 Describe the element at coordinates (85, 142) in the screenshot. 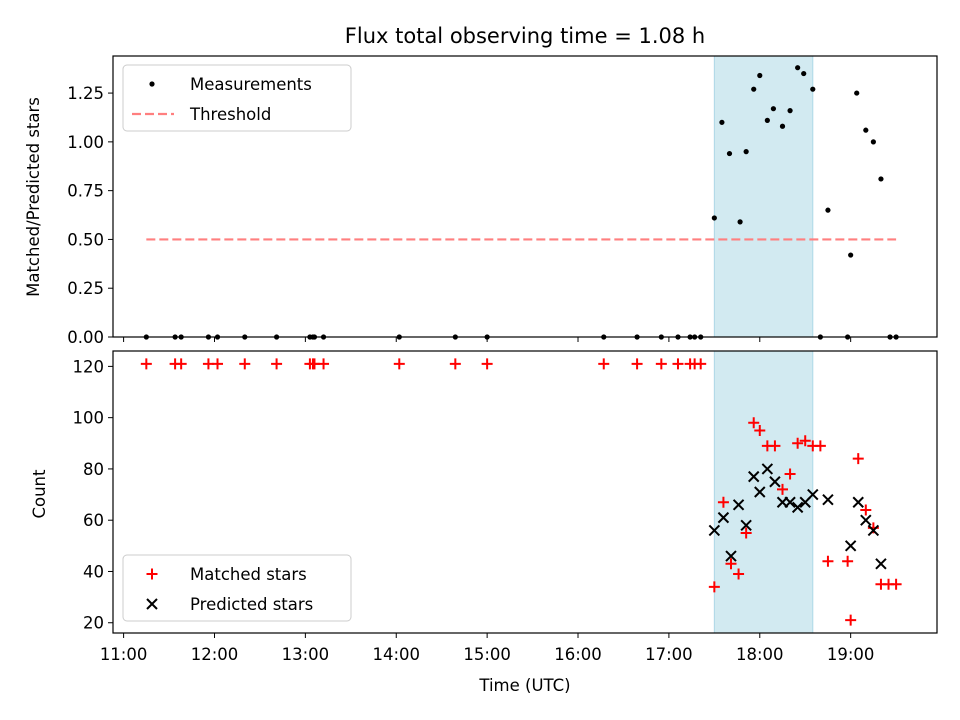

I see `top-y-tick-label: 1.00` at that location.